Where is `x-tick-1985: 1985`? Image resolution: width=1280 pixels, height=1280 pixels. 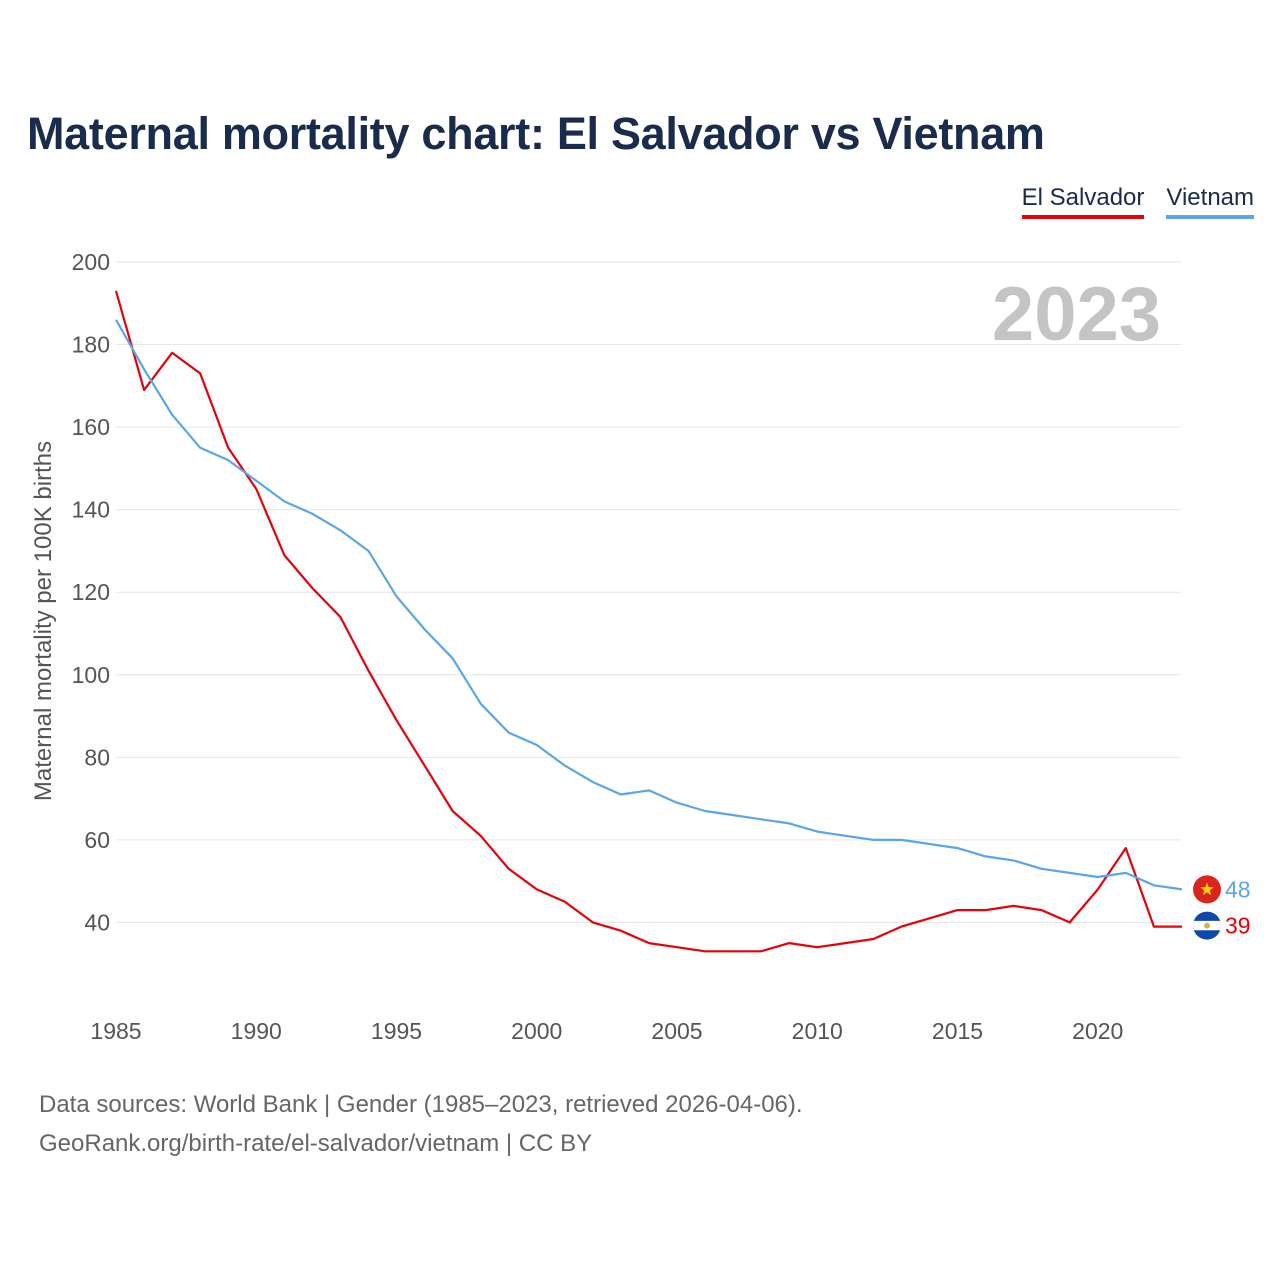
x-tick-1985: 1985 is located at coordinates (115, 1031).